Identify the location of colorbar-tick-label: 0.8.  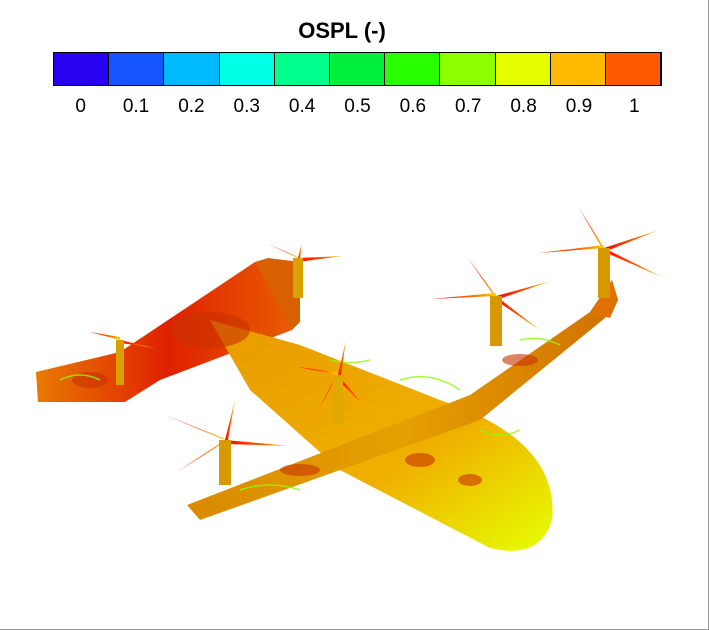
(523, 106).